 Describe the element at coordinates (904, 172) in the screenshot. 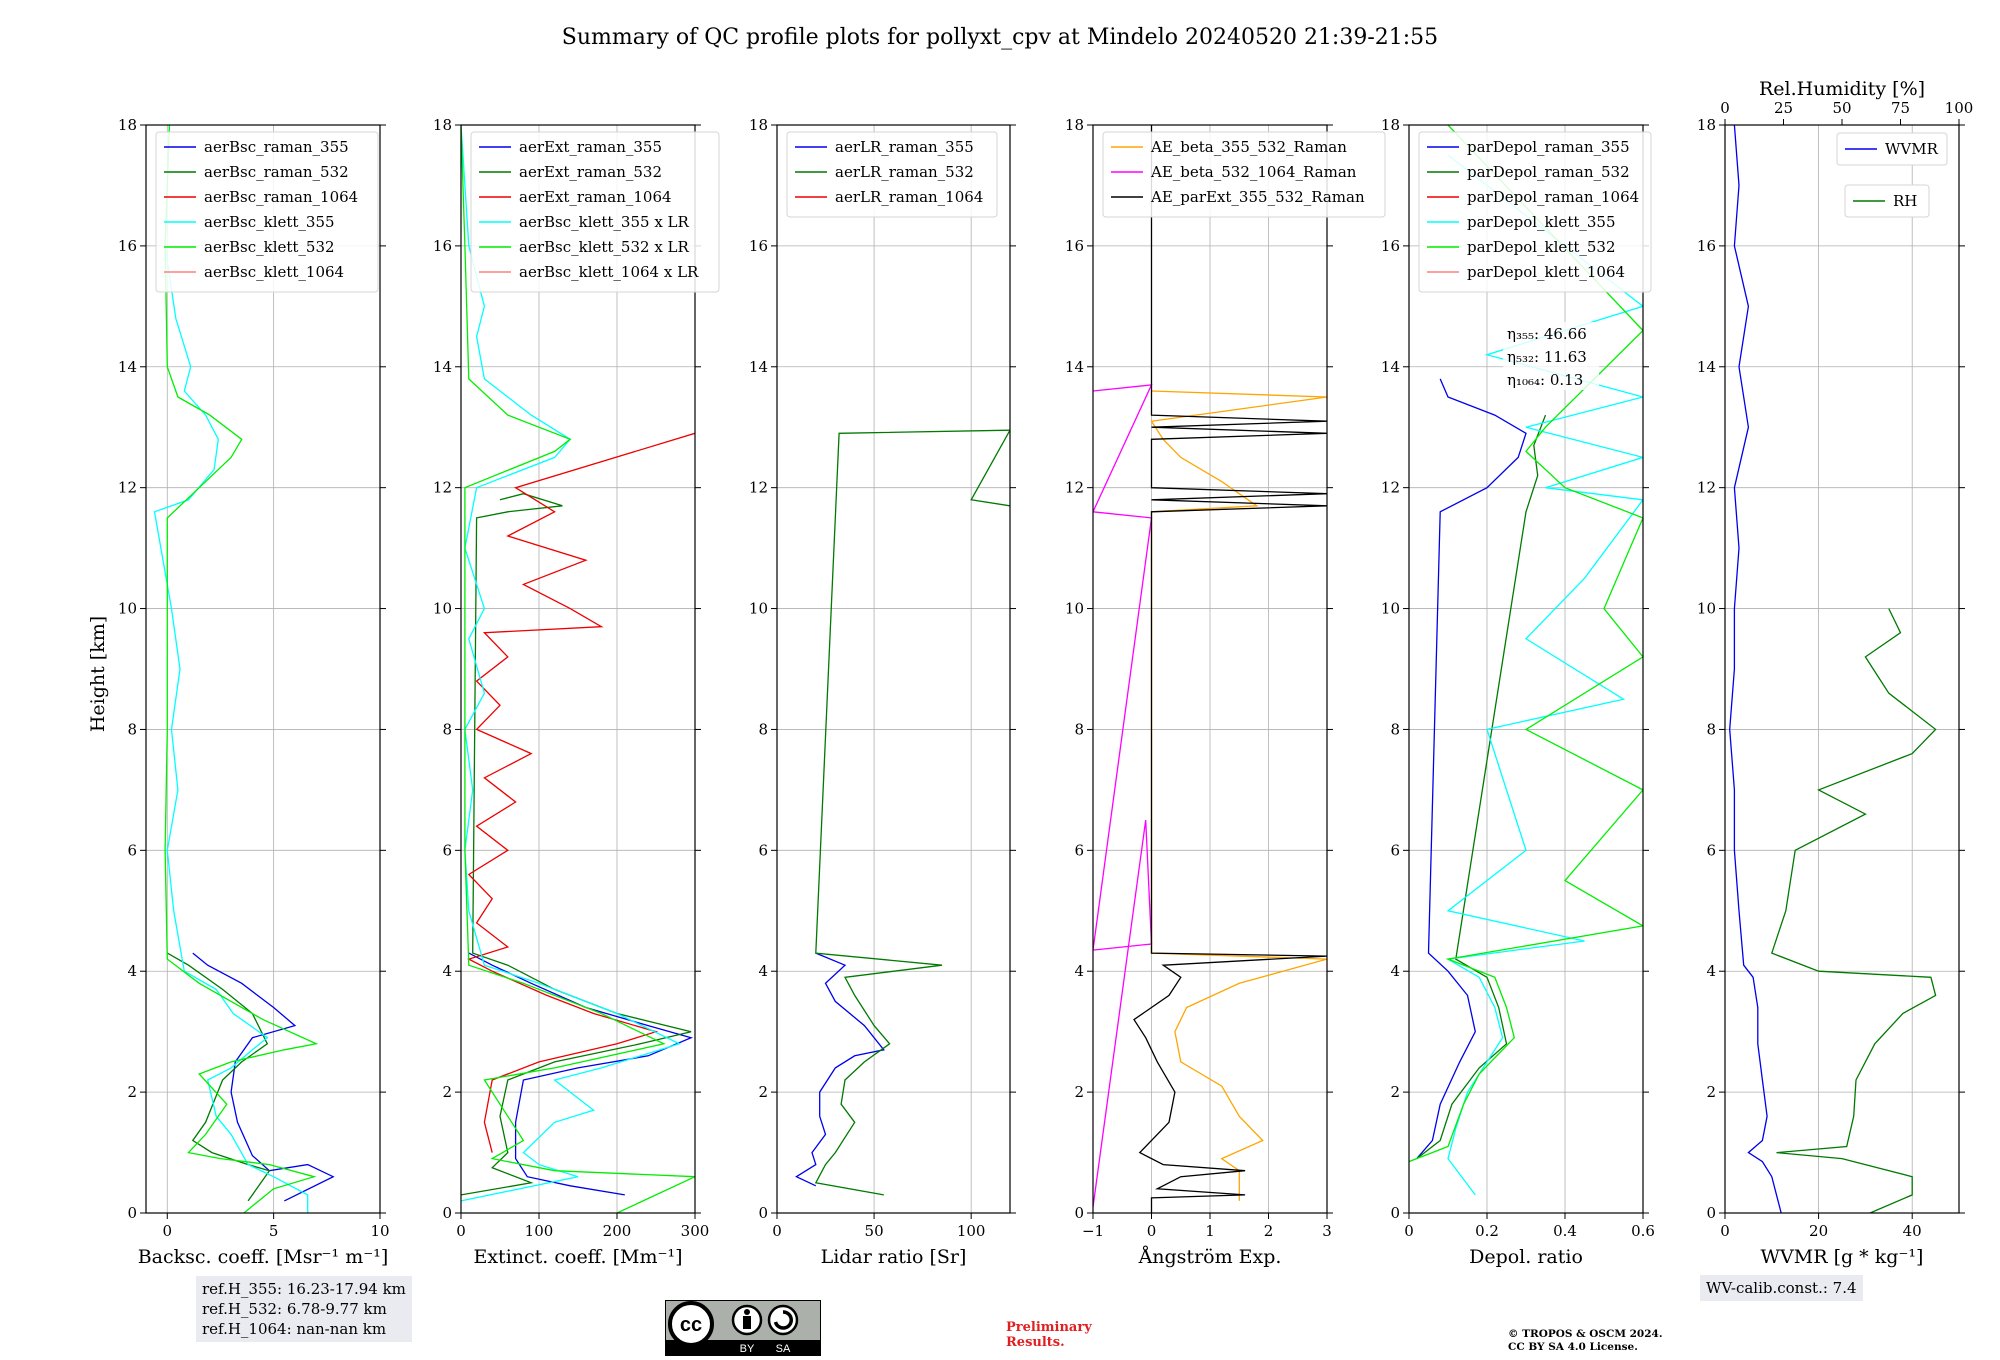

I see `legend-entry: aerLR_raman_532` at that location.